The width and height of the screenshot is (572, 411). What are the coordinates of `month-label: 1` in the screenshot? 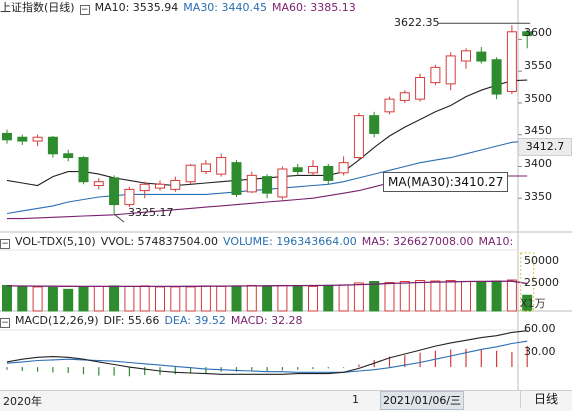 It's located at (355, 399).